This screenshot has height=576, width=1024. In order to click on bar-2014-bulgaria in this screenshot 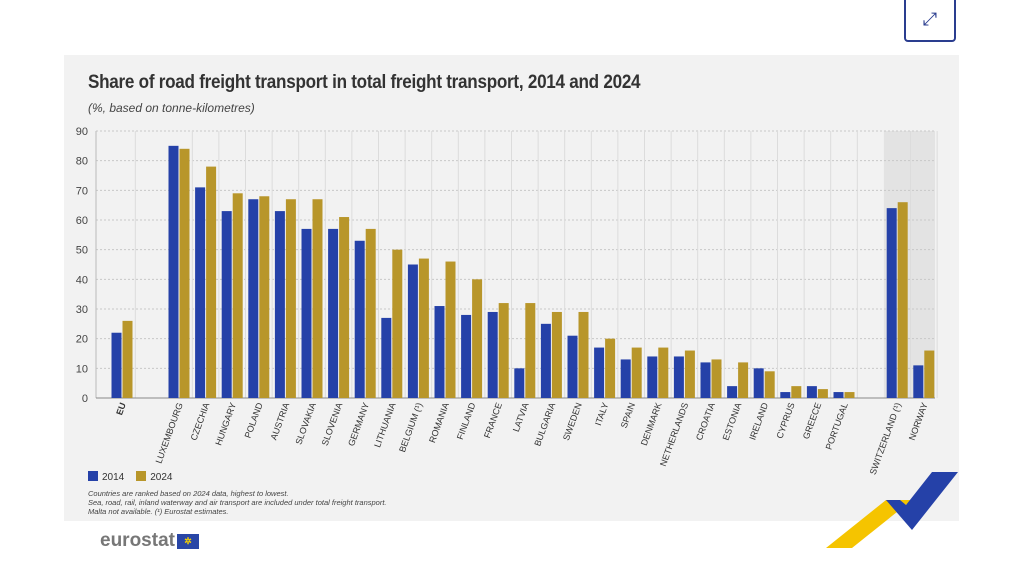, I will do `click(545, 360)`.